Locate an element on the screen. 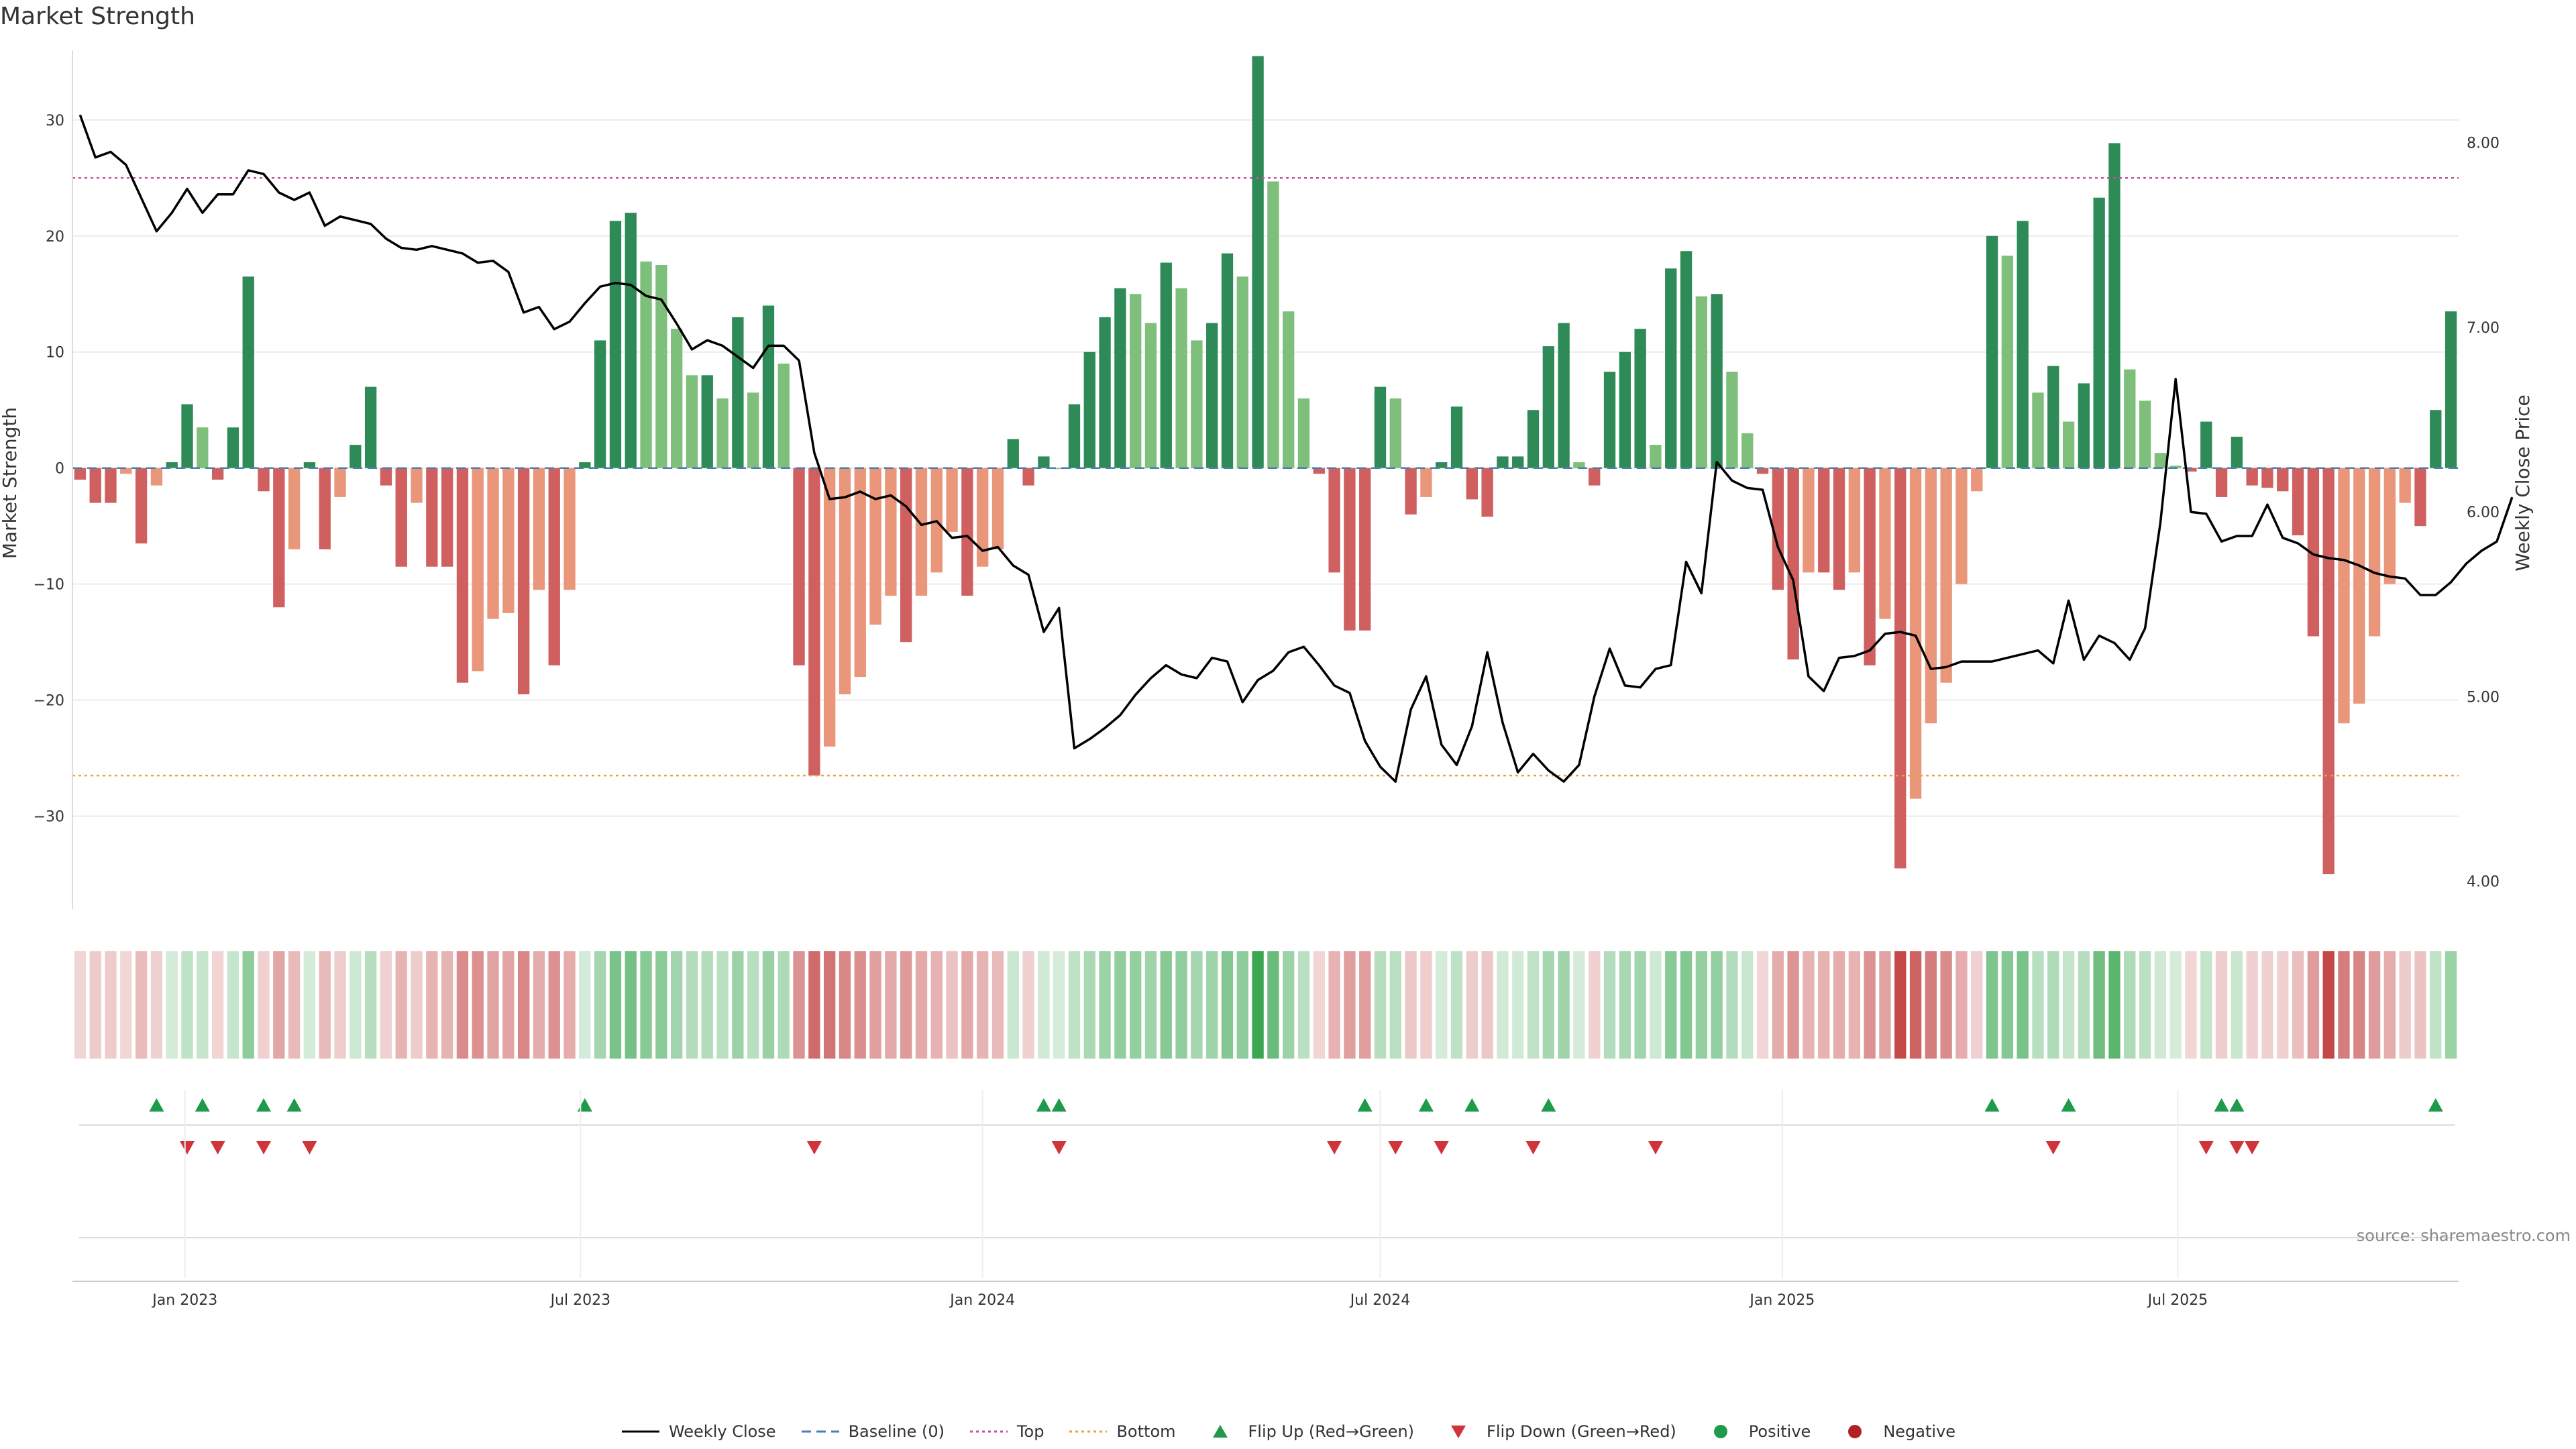  legend-item: Negative is located at coordinates (1895, 1431).